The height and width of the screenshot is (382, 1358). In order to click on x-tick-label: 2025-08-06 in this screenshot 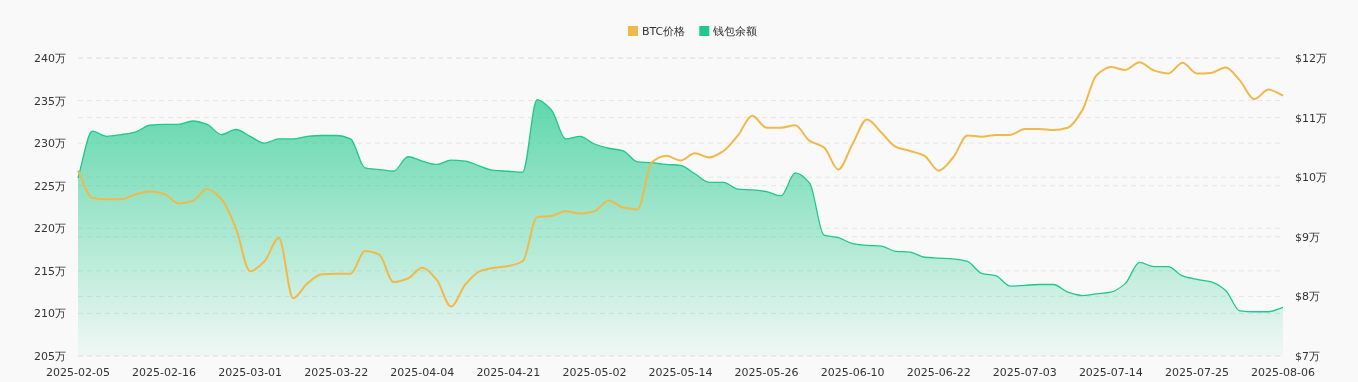, I will do `click(1283, 372)`.